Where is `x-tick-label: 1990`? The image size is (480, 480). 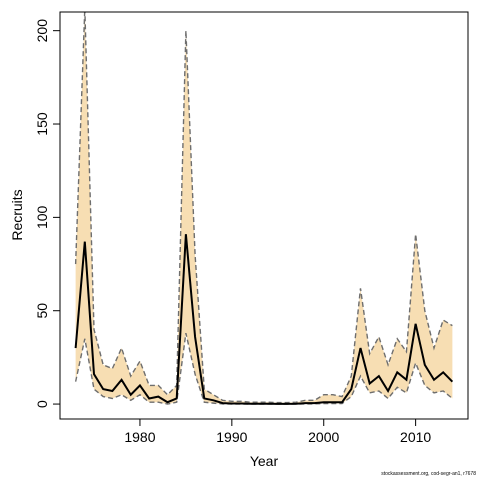 x-tick-label: 1990 is located at coordinates (231, 437).